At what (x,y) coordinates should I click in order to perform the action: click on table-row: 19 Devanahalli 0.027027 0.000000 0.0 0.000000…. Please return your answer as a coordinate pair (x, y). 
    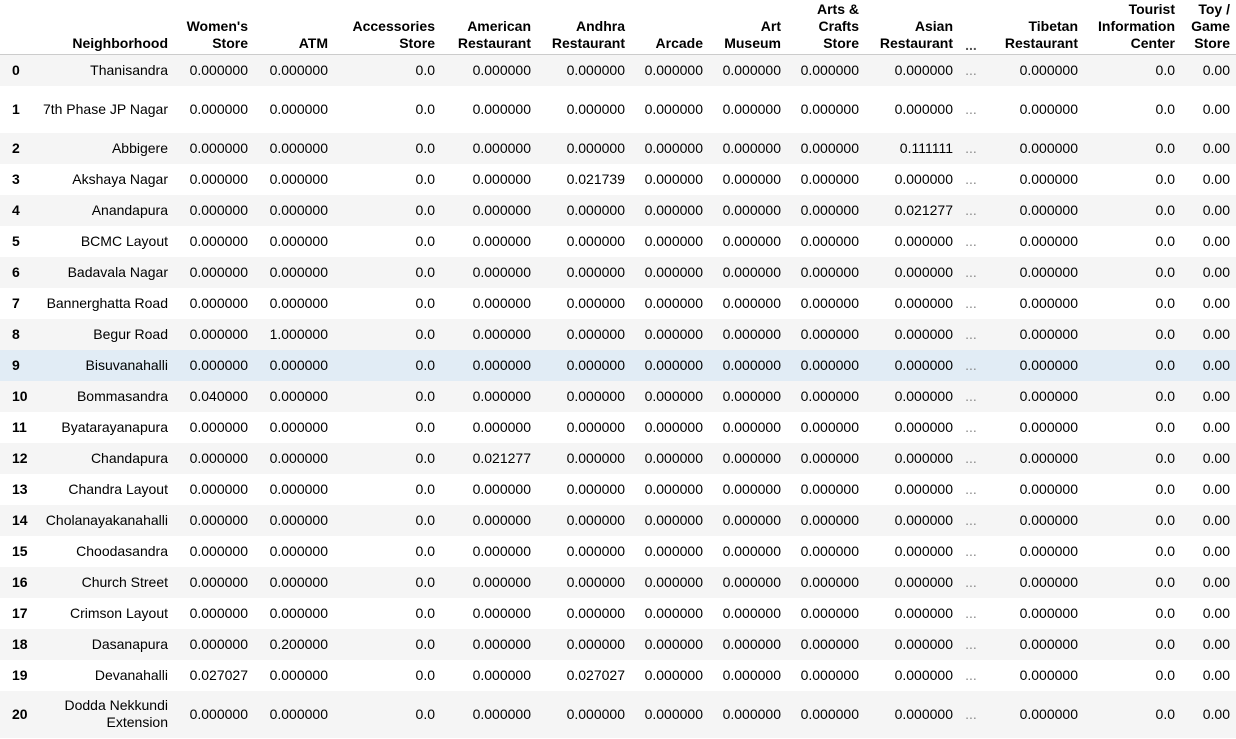
    Looking at the image, I should click on (618, 675).